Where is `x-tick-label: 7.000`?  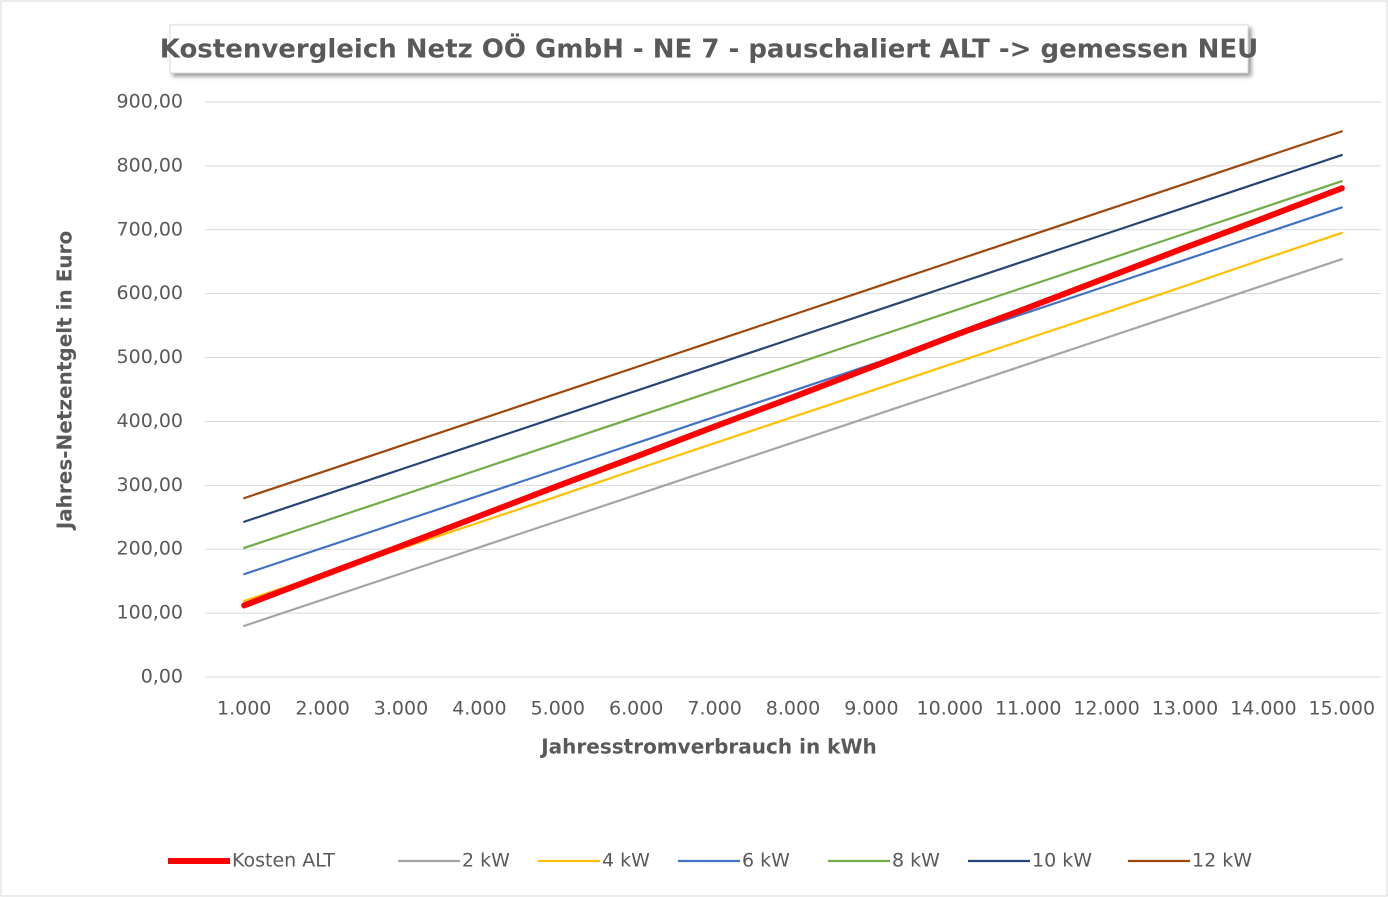 x-tick-label: 7.000 is located at coordinates (714, 709).